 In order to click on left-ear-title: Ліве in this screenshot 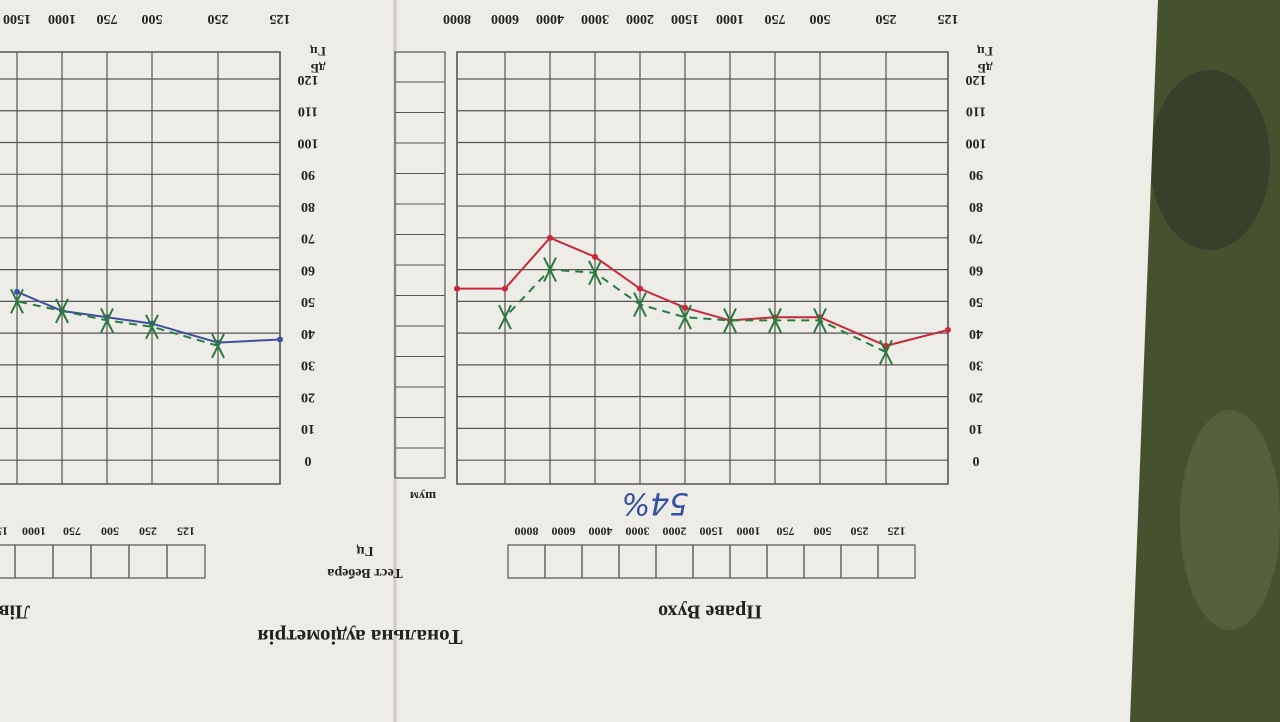, I will do `click(15, 611)`.